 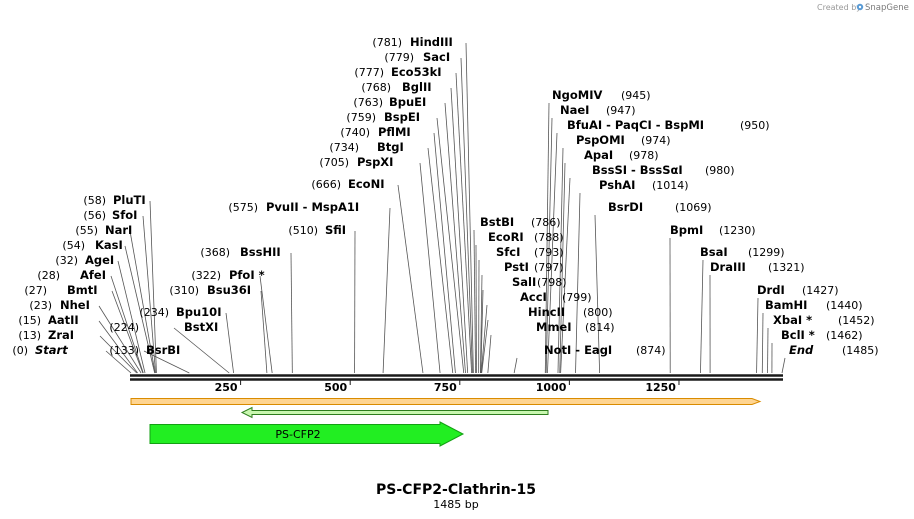 What do you see at coordinates (445, 387) in the screenshot?
I see `ruler-tick-label: 750` at bounding box center [445, 387].